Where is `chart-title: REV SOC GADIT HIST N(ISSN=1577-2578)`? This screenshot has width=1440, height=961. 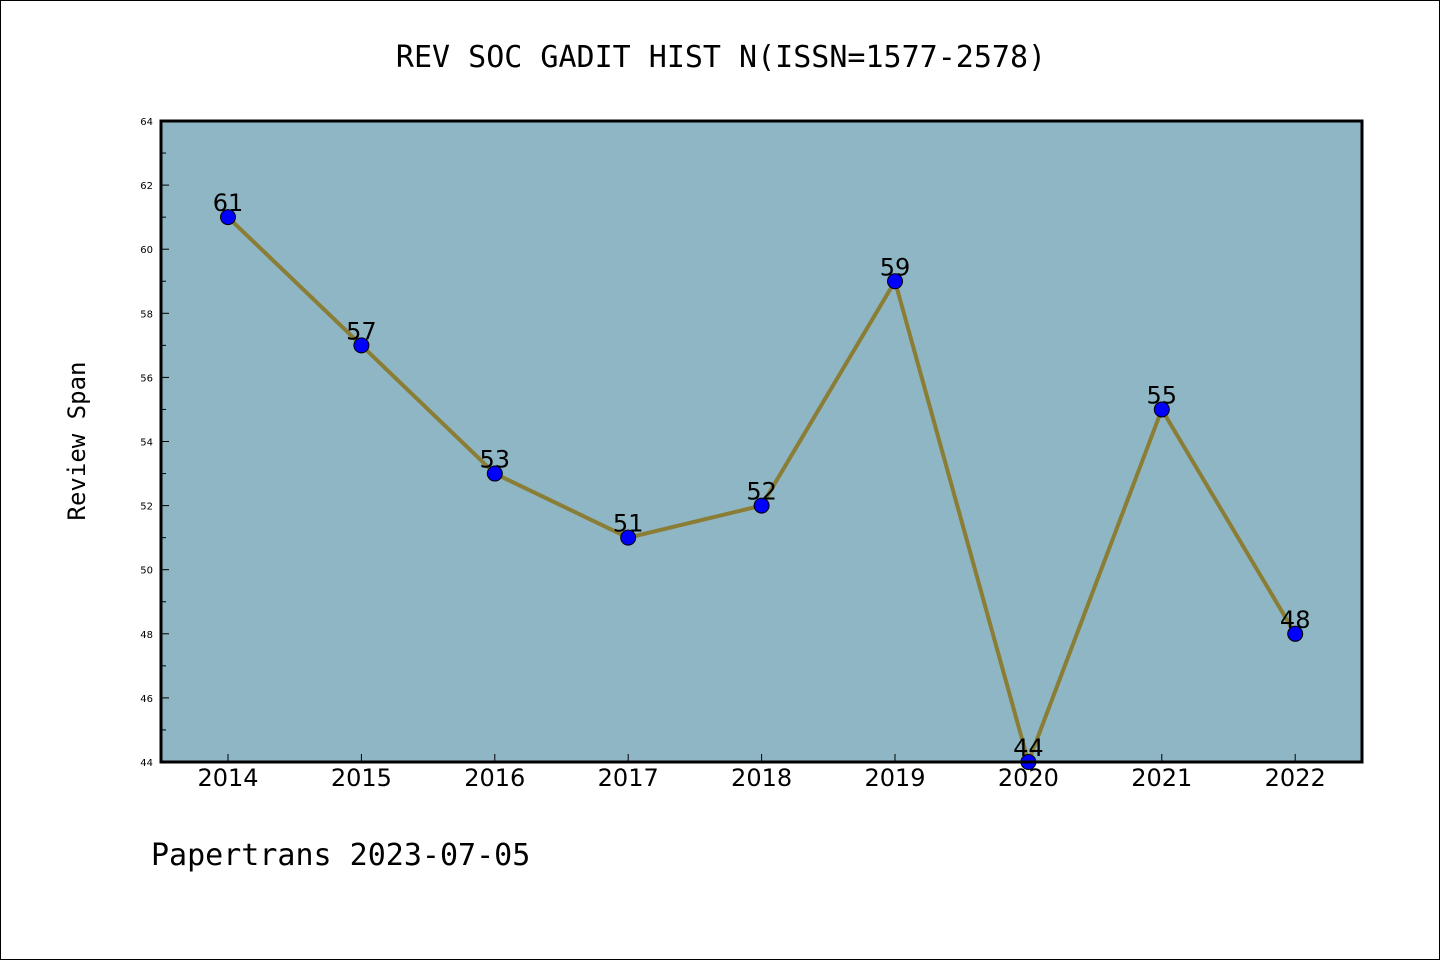
chart-title: REV SOC GADIT HIST N(ISSN=1577-2578) is located at coordinates (721, 57).